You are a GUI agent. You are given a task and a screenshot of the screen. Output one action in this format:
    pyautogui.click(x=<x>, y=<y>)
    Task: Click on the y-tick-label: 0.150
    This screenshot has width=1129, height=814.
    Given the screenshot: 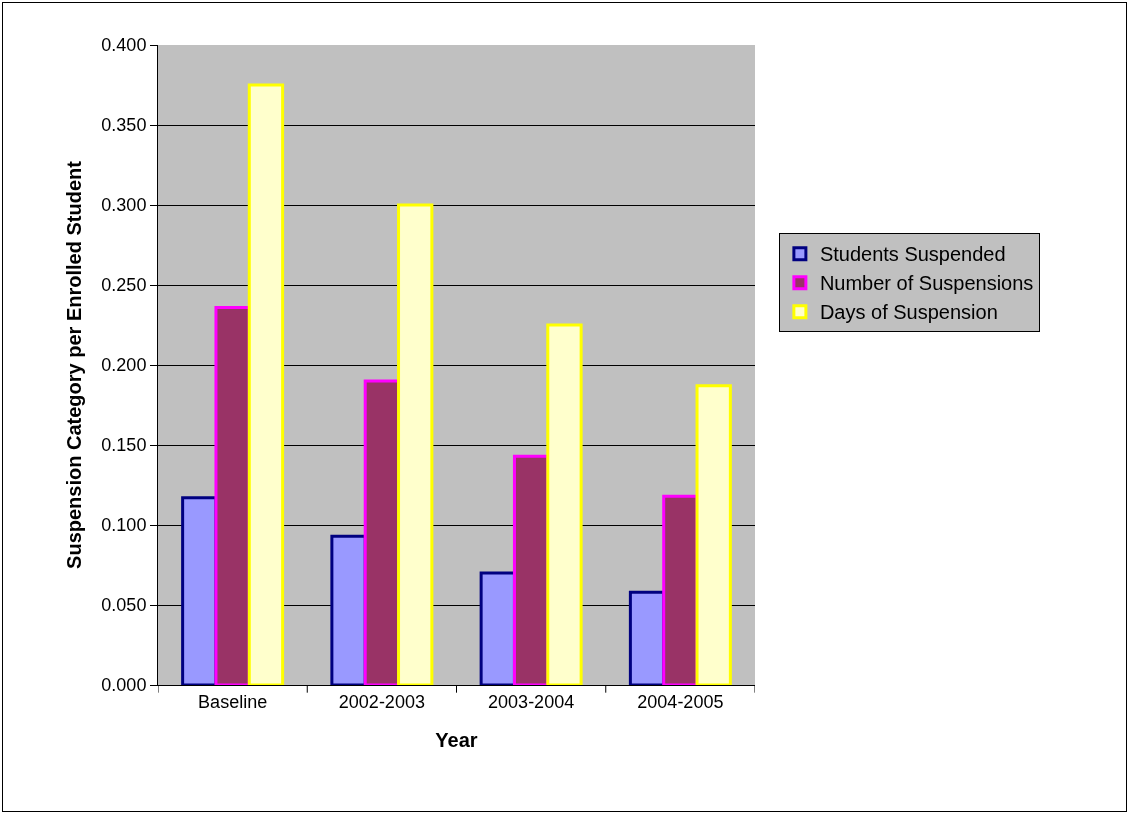 What is the action you would take?
    pyautogui.click(x=124, y=445)
    